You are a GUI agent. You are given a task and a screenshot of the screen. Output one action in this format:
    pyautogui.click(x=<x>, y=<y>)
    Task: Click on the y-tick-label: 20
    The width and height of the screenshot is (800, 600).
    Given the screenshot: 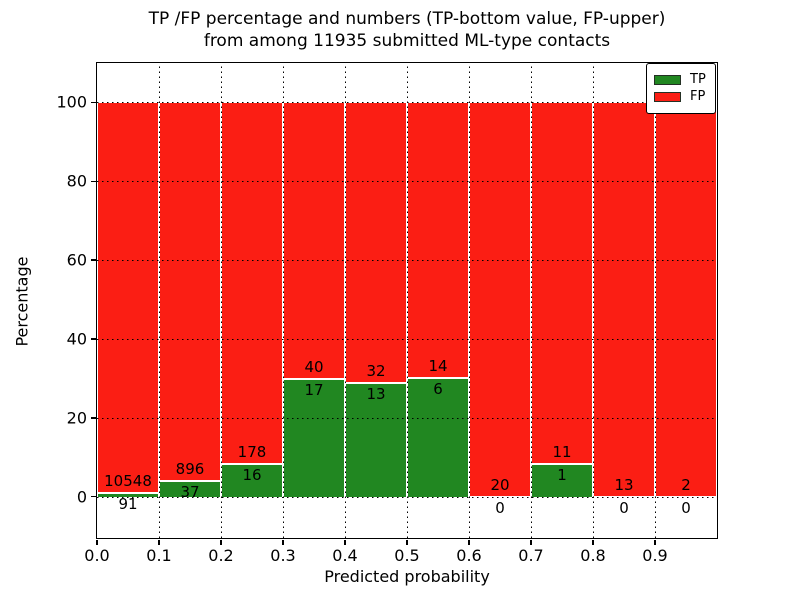 What is the action you would take?
    pyautogui.click(x=76, y=418)
    